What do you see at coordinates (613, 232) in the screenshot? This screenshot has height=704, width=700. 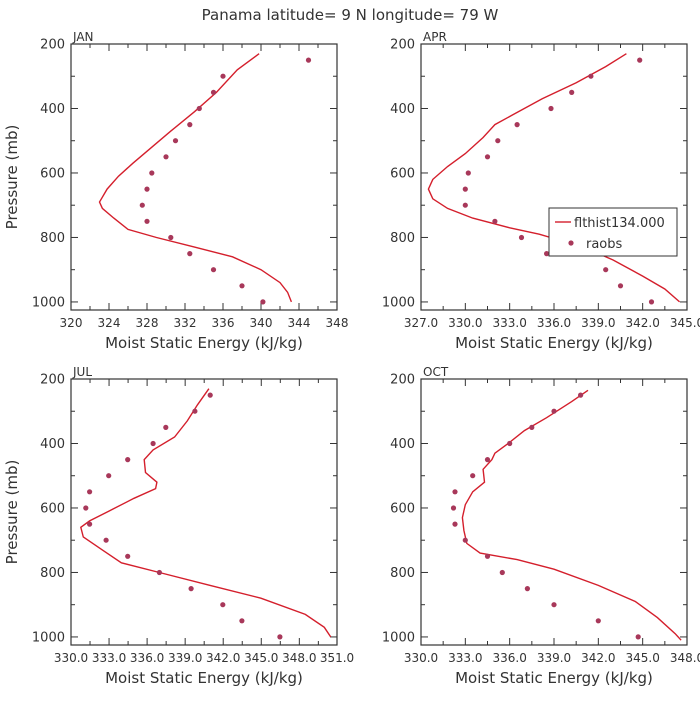 I see `legend-box` at bounding box center [613, 232].